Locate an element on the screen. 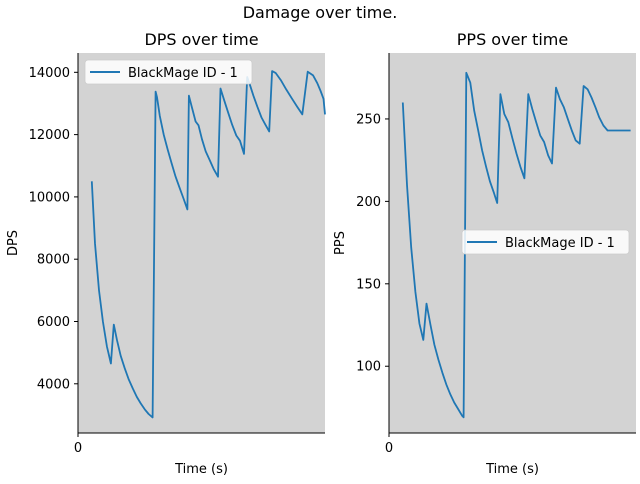 The width and height of the screenshot is (640, 484). pps-legend: BlackMage ID - 1 is located at coordinates (545, 242).